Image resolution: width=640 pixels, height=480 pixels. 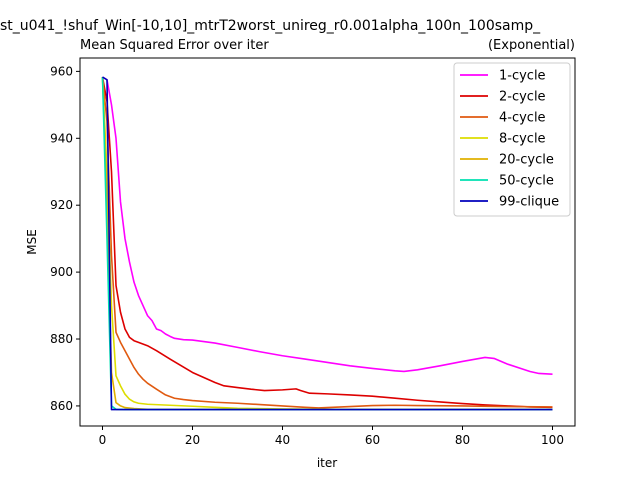 I want to click on legend-label-8-cycle: 8-cycle, so click(x=522, y=139).